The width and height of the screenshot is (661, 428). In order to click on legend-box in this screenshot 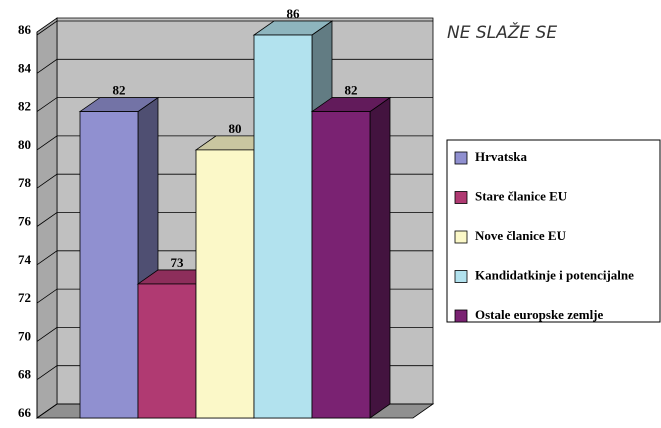, I will do `click(553, 231)`.